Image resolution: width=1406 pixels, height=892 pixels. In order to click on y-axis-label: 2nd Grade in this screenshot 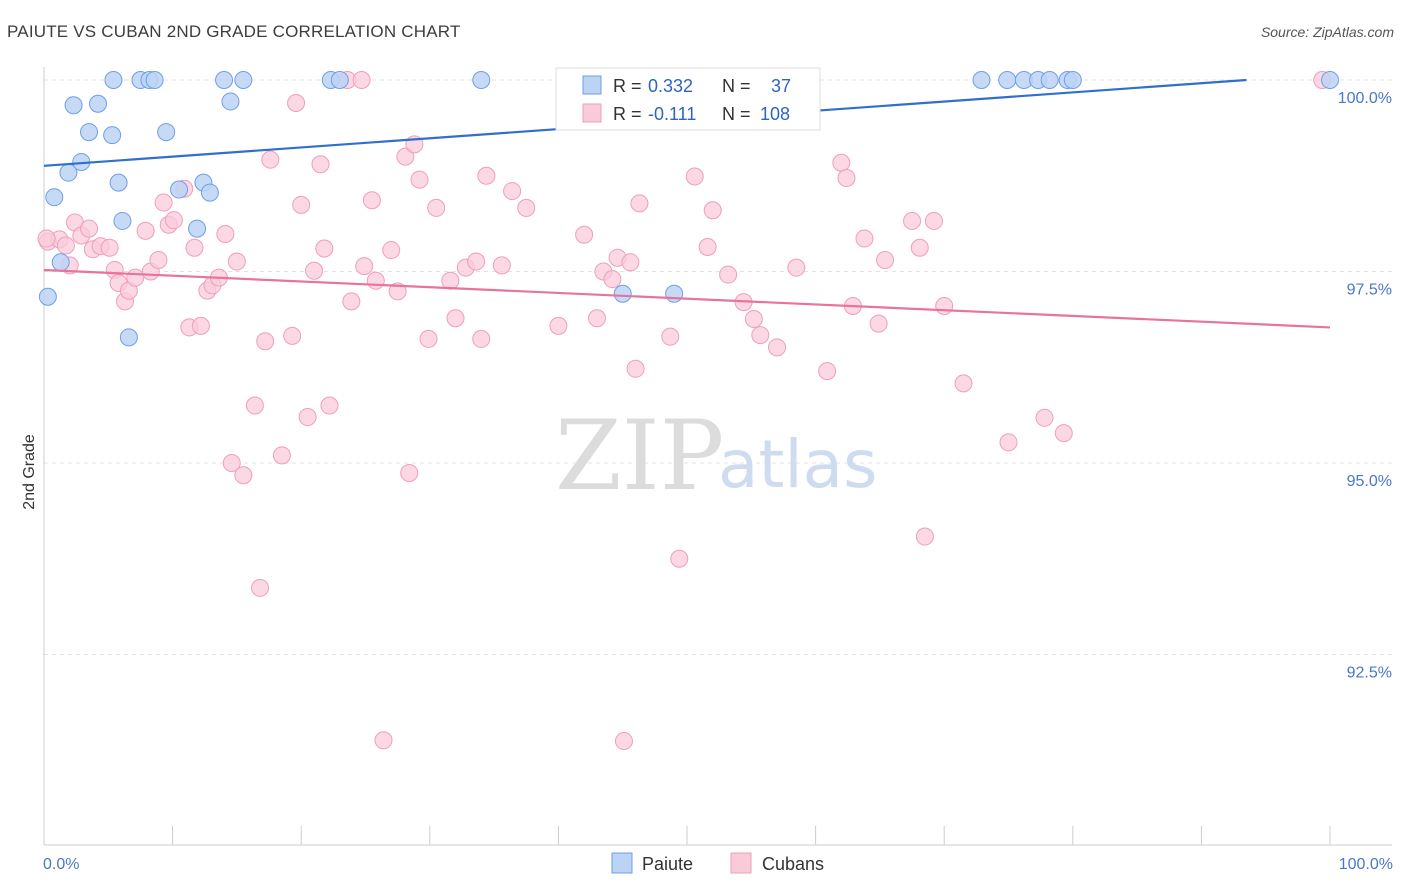, I will do `click(29, 472)`.